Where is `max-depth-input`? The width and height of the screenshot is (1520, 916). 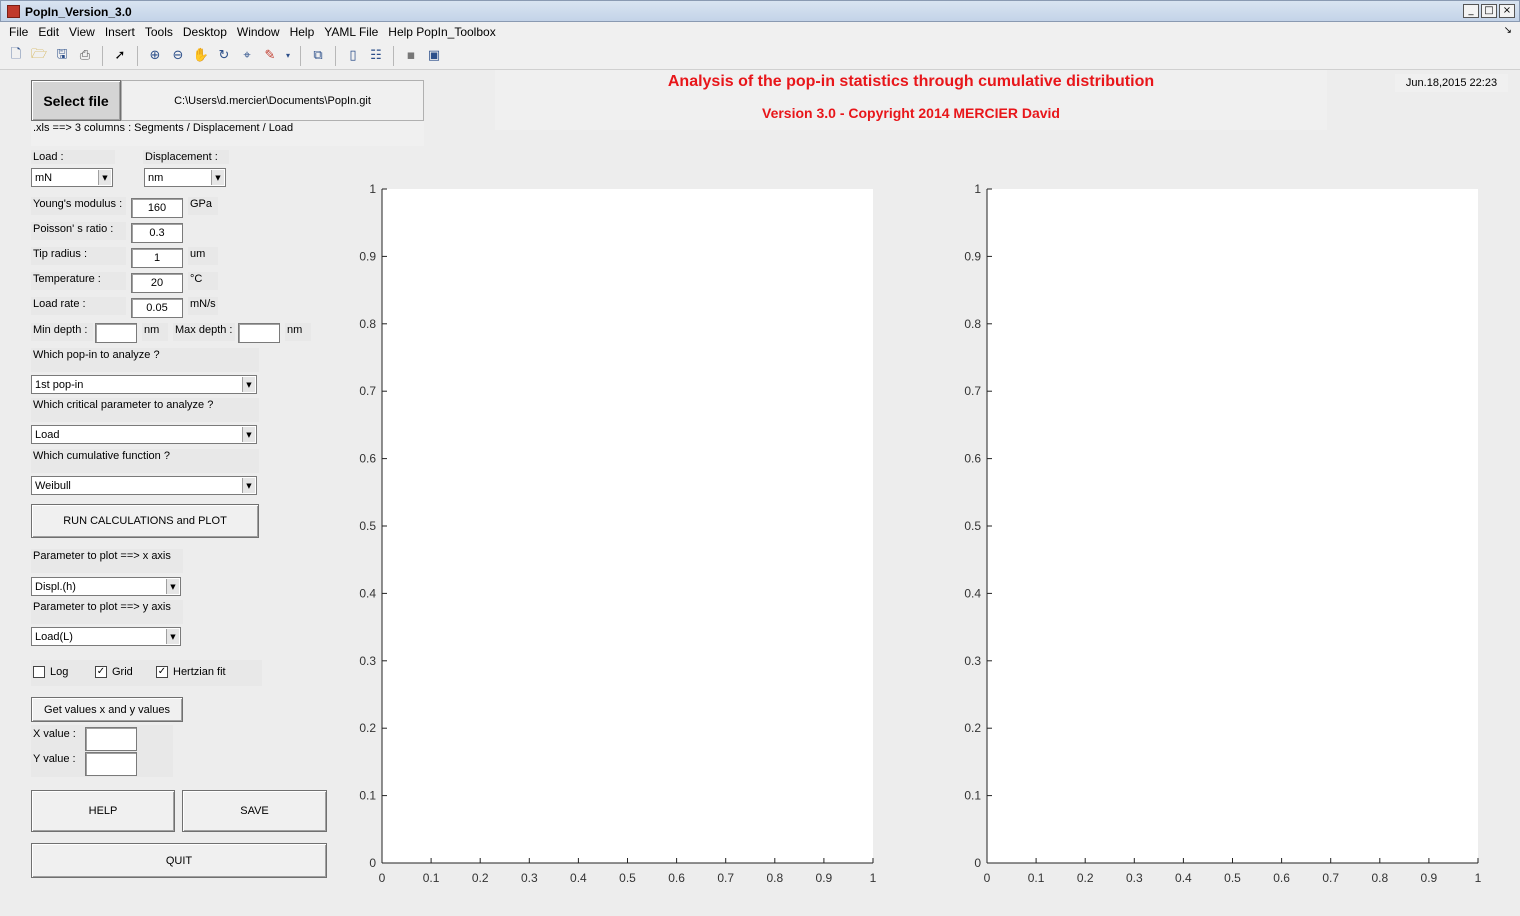
max-depth-input is located at coordinates (259, 333).